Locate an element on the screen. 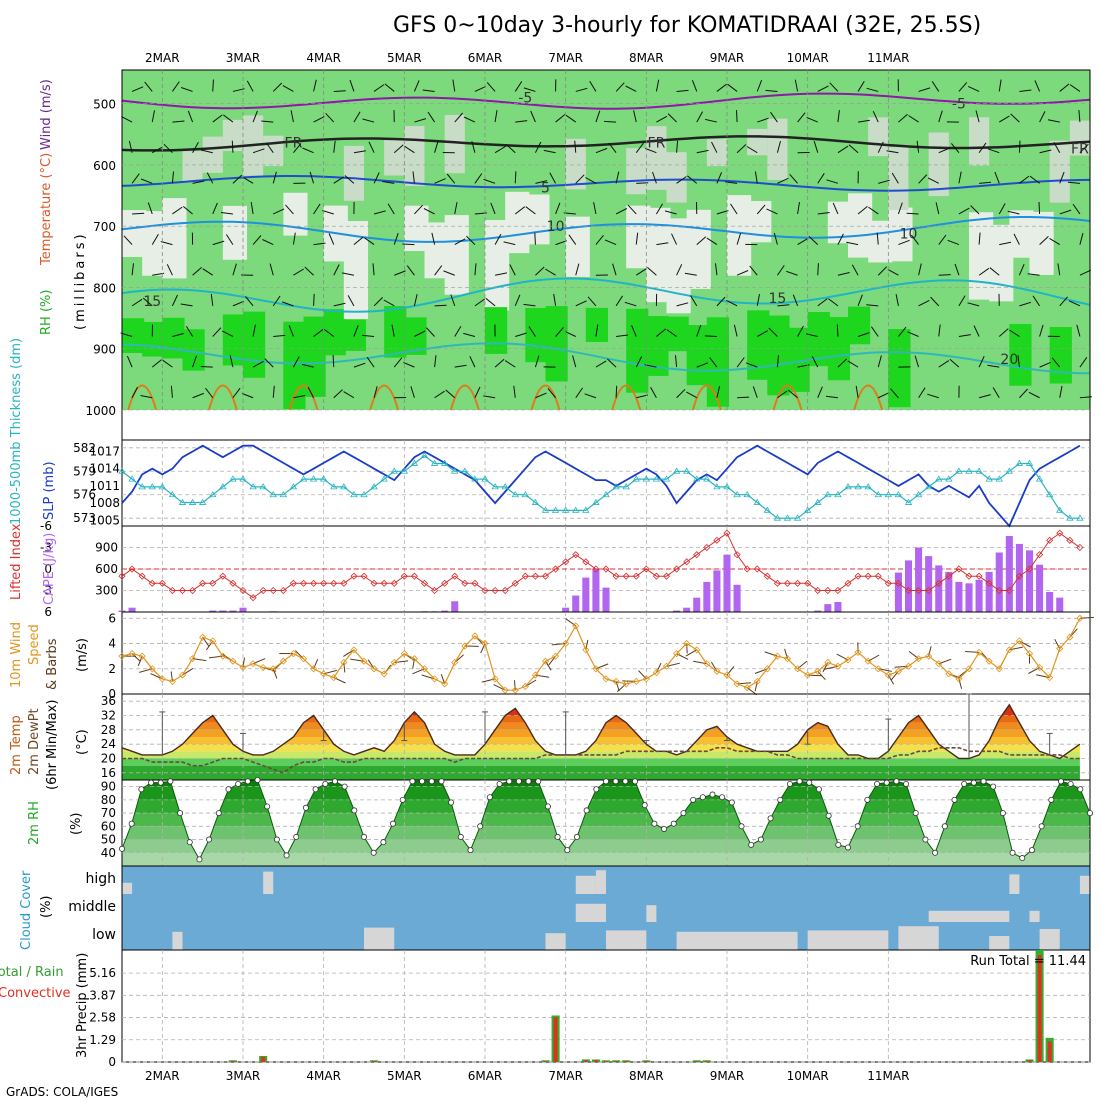 The height and width of the screenshot is (1100, 1100). credit-text: GrADS: COLA/IGES is located at coordinates (62, 1092).